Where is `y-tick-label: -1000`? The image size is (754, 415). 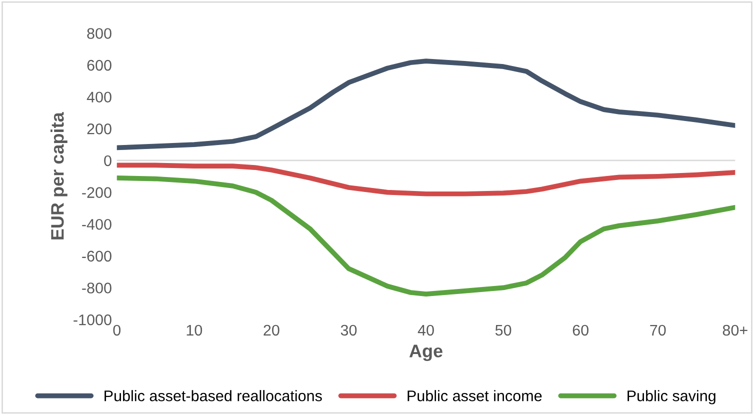
y-tick-label: -1000 is located at coordinates (93, 320).